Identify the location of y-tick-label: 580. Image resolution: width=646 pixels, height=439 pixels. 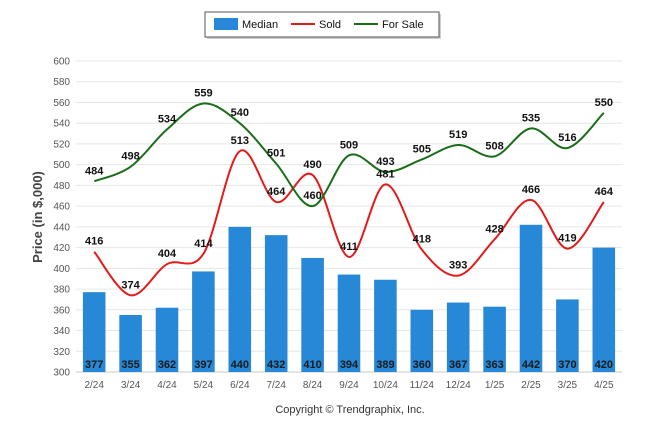
(61, 82).